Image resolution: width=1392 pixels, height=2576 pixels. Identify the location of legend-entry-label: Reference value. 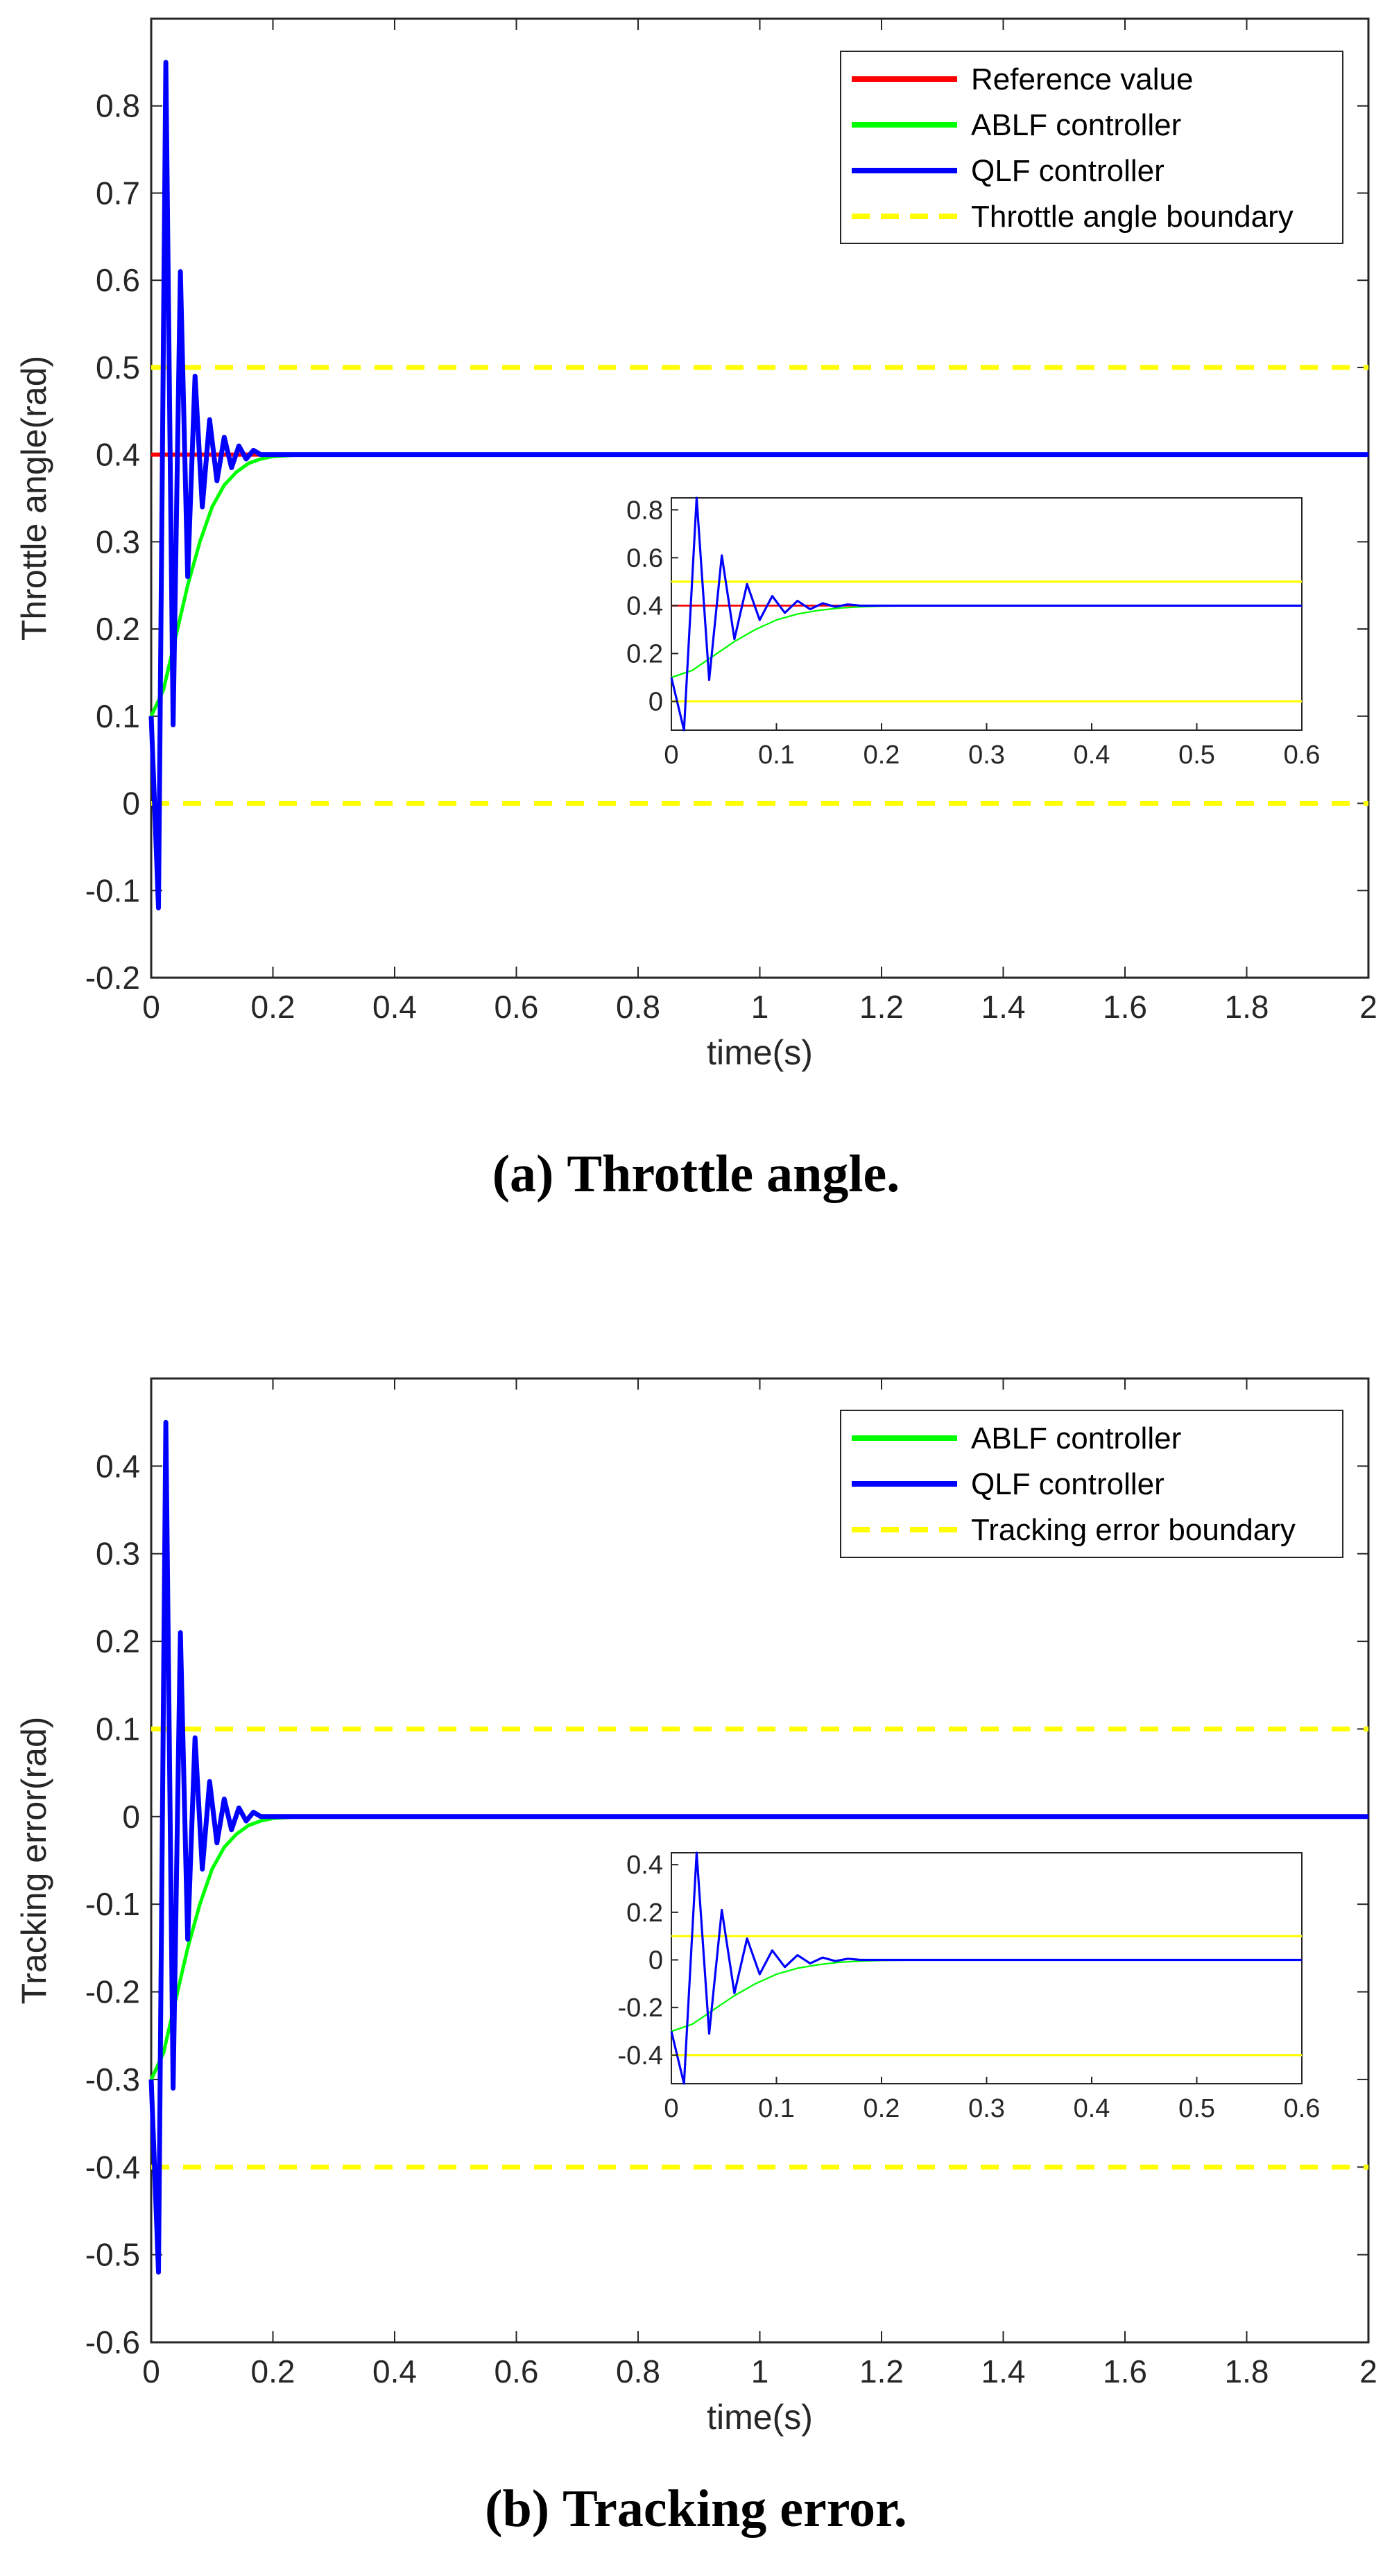
(1082, 79).